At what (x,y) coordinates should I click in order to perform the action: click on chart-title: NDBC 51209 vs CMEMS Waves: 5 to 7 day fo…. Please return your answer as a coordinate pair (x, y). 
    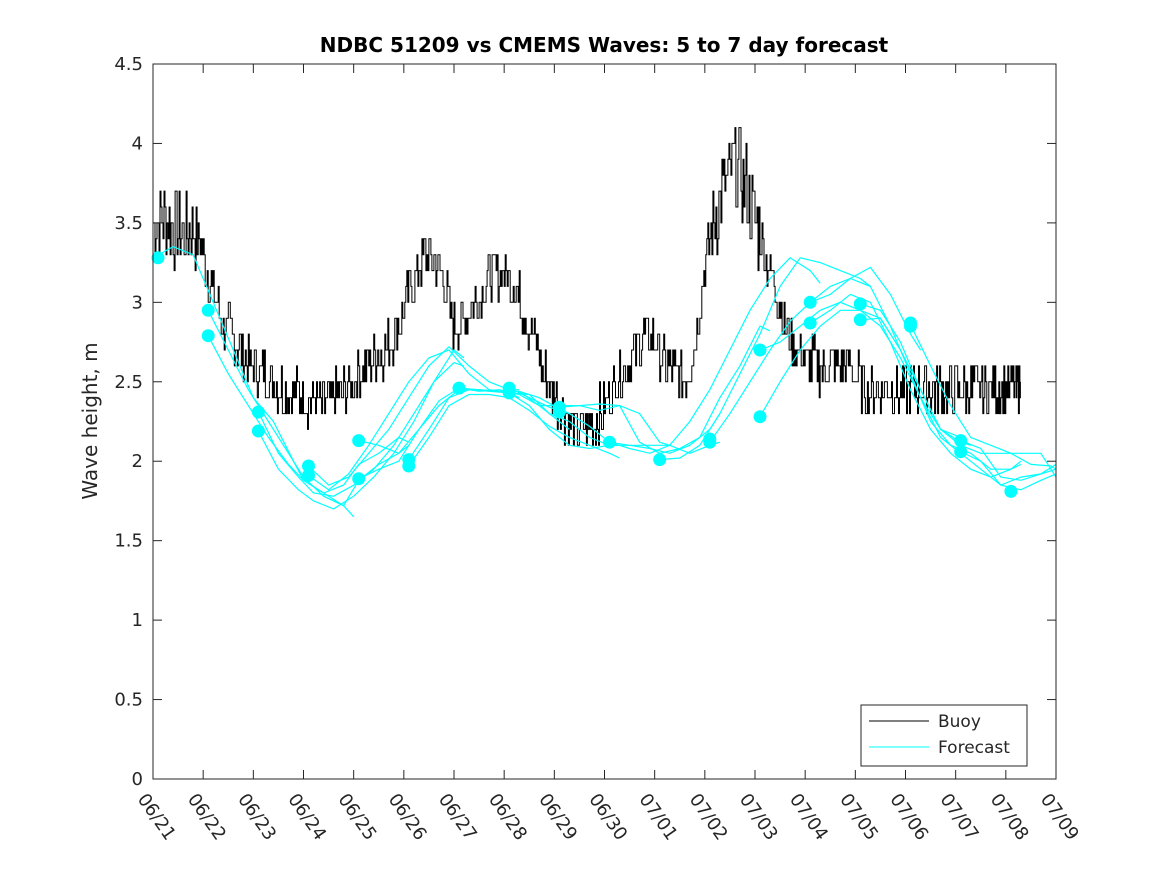
    Looking at the image, I should click on (604, 45).